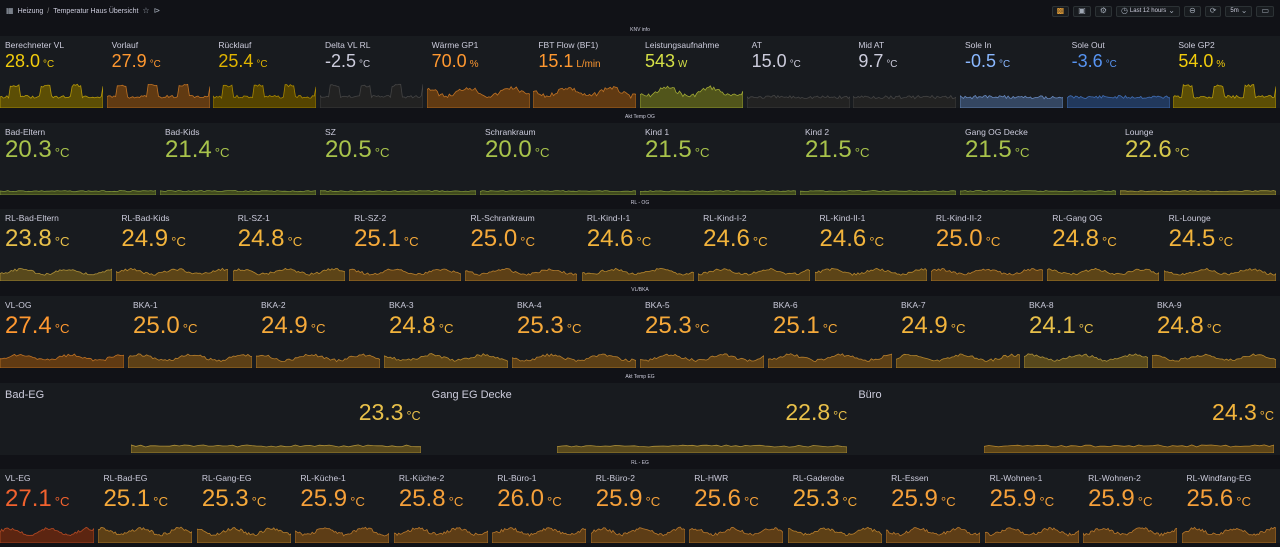 The height and width of the screenshot is (547, 1280). I want to click on stat-panel-rl-kind-ii-2: RL-Kind-II-2 25.0 °C, so click(987, 245).